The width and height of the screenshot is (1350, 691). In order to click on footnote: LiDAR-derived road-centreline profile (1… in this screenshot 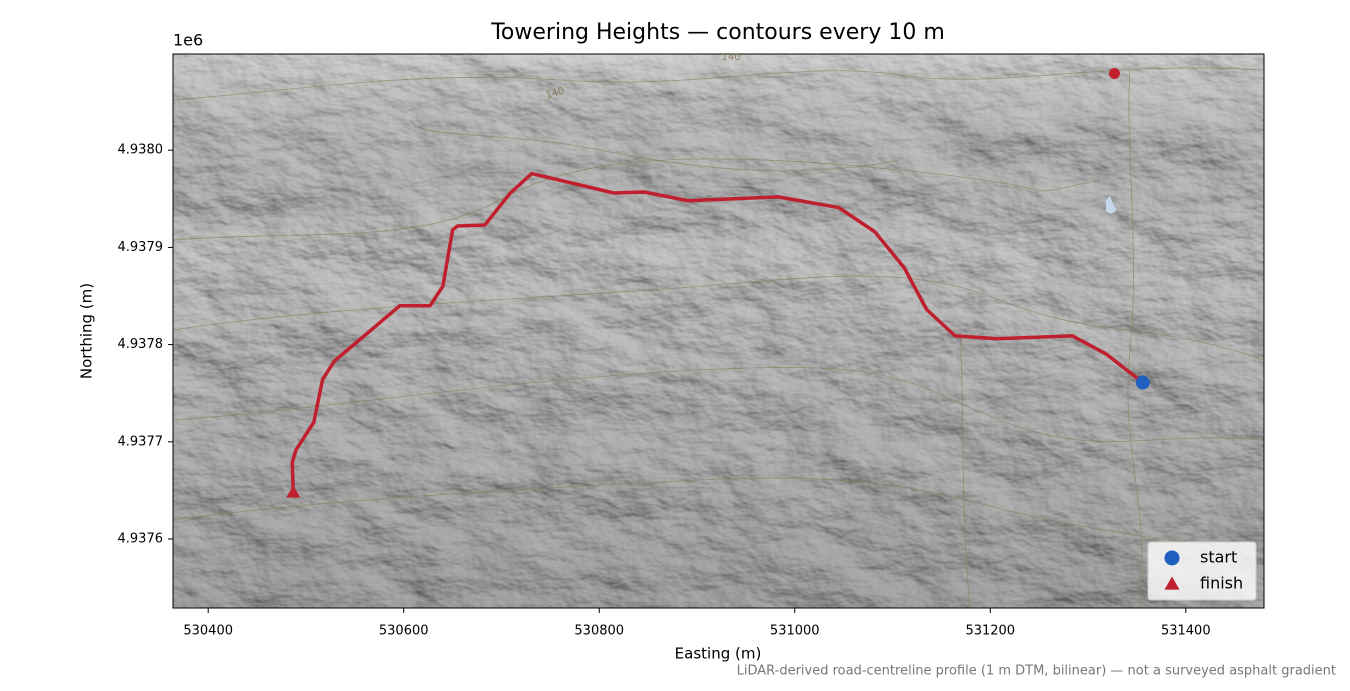, I will do `click(1036, 671)`.